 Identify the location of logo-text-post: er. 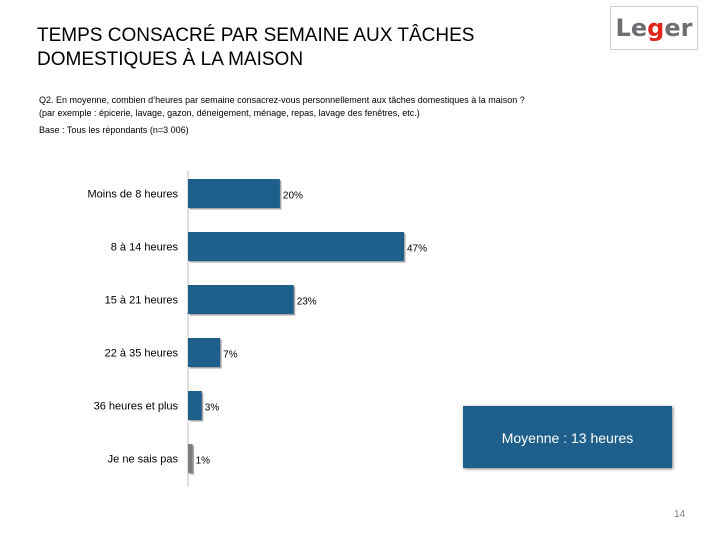
(678, 28).